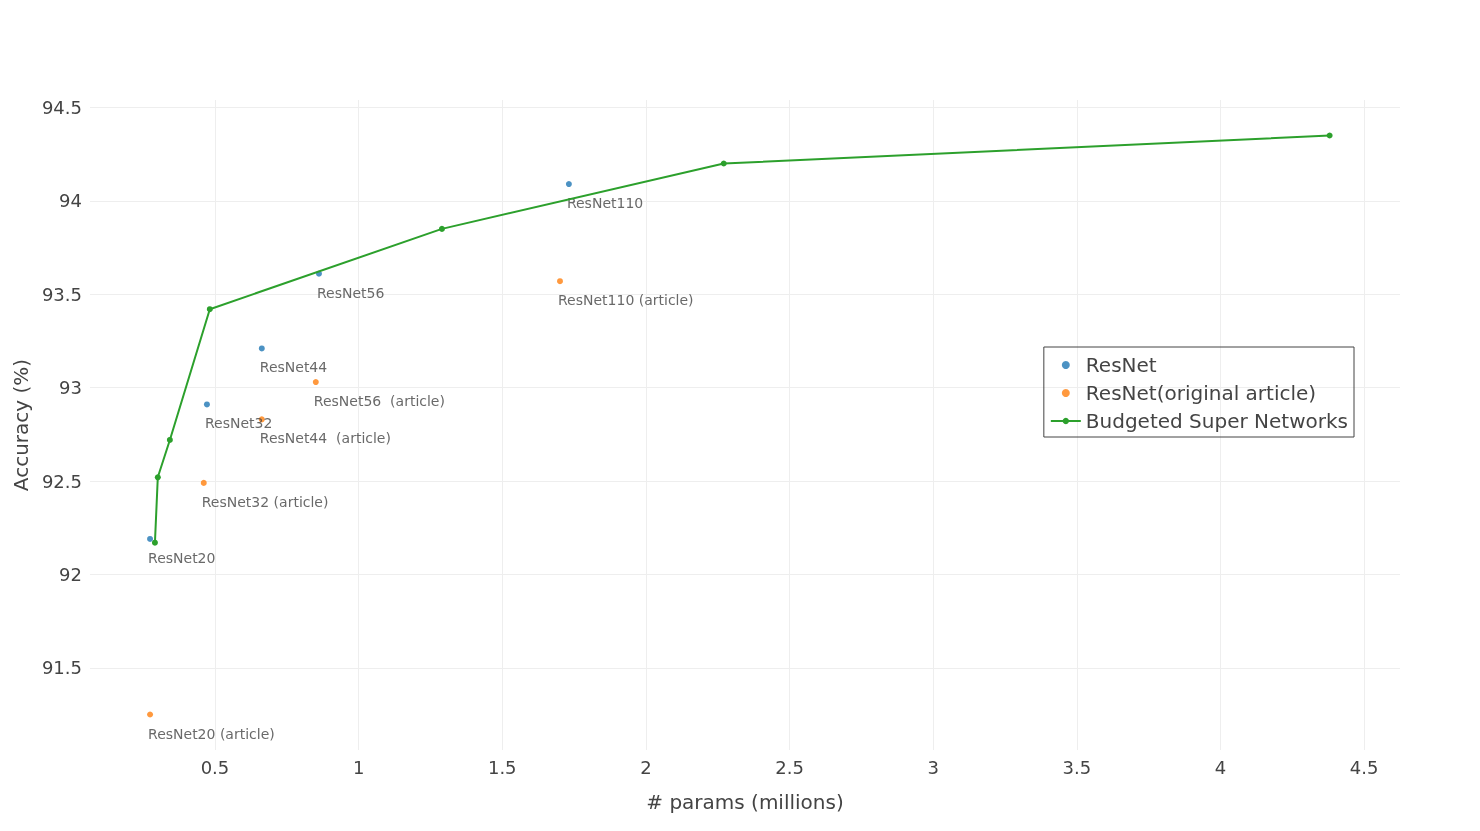 The image size is (1480, 831). I want to click on data-label: ResNet32 (article), so click(265, 501).